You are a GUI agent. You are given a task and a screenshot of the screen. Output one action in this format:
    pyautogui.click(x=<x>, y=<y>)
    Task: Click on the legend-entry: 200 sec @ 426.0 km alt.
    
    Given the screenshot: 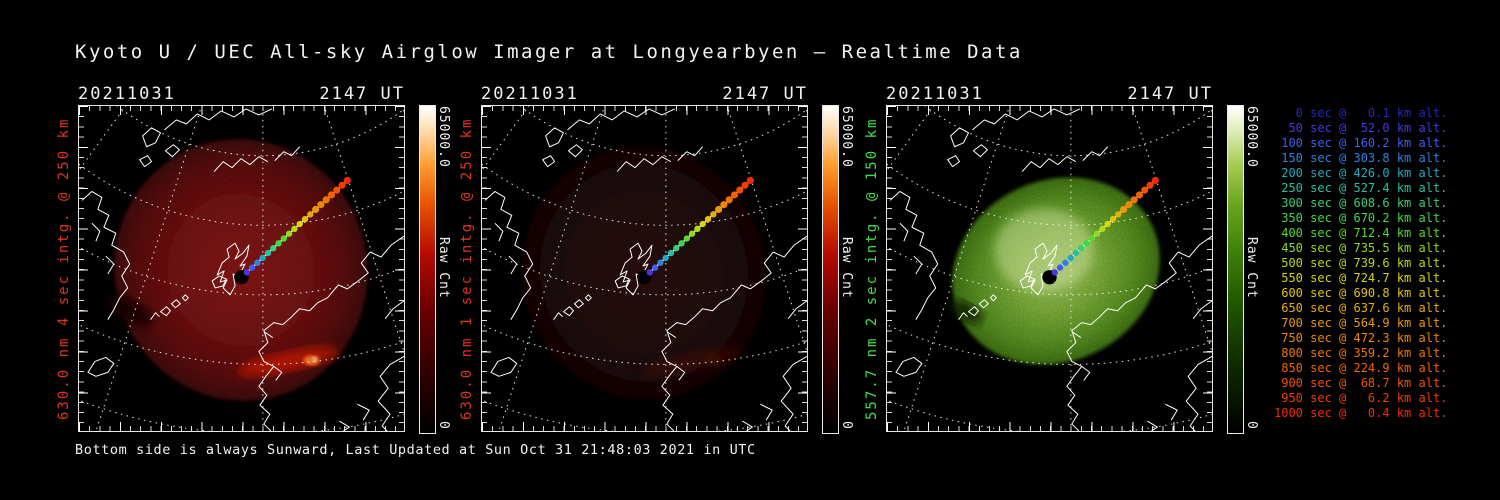 What is the action you would take?
    pyautogui.click(x=1361, y=173)
    